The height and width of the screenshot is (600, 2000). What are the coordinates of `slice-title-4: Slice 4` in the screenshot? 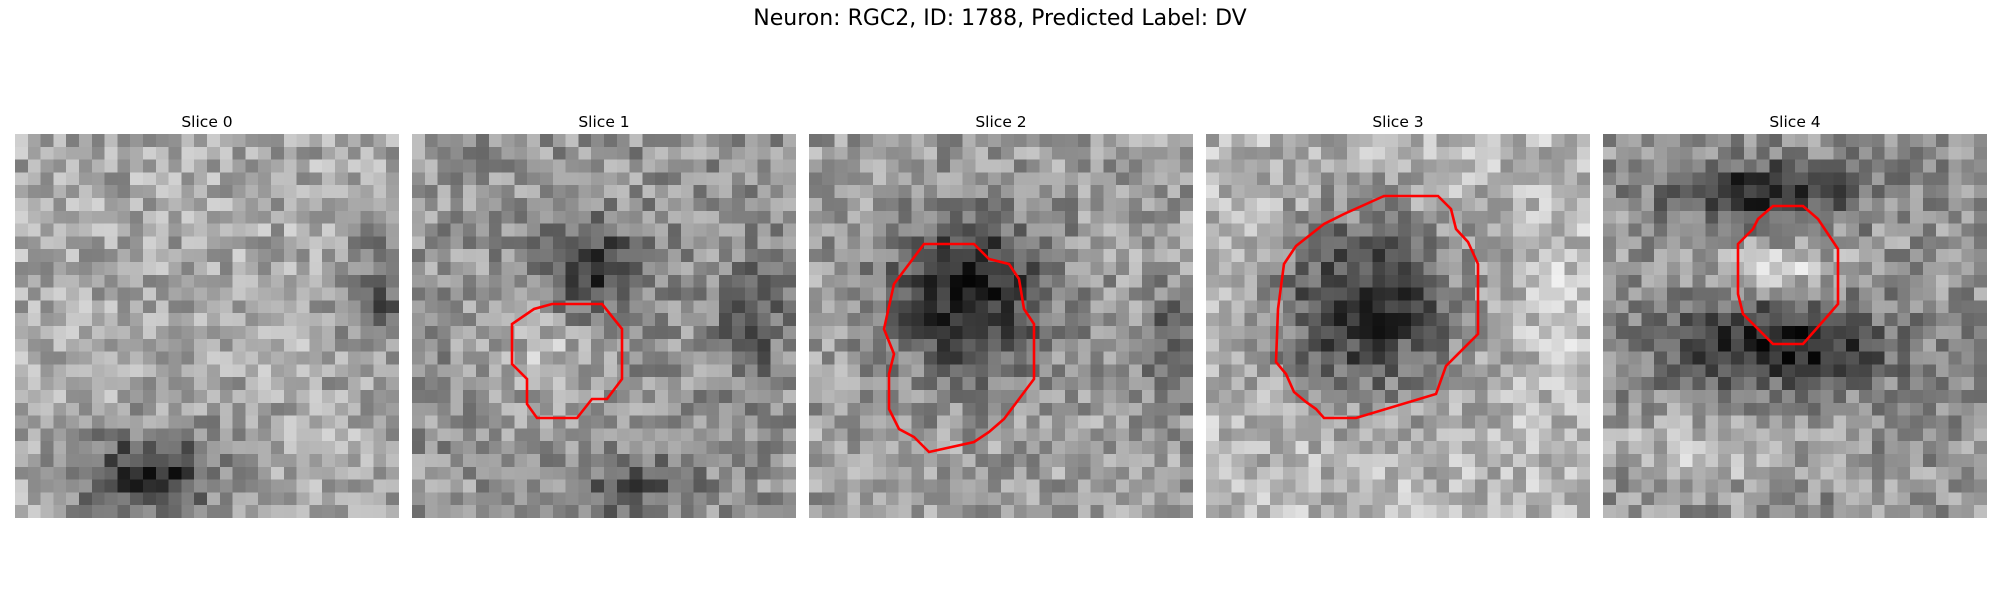 It's located at (1795, 122).